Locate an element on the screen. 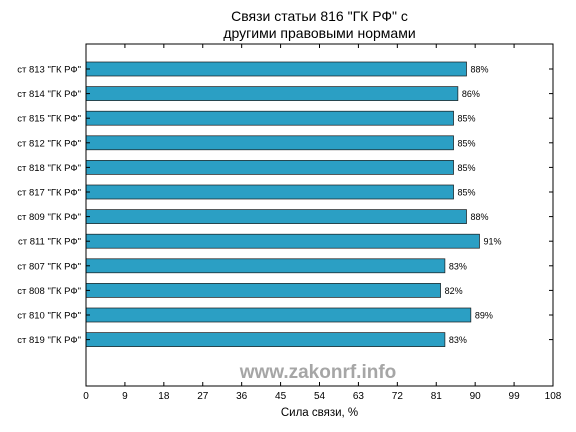 The image size is (576, 432). x-tick-label: 9 is located at coordinates (125, 396).